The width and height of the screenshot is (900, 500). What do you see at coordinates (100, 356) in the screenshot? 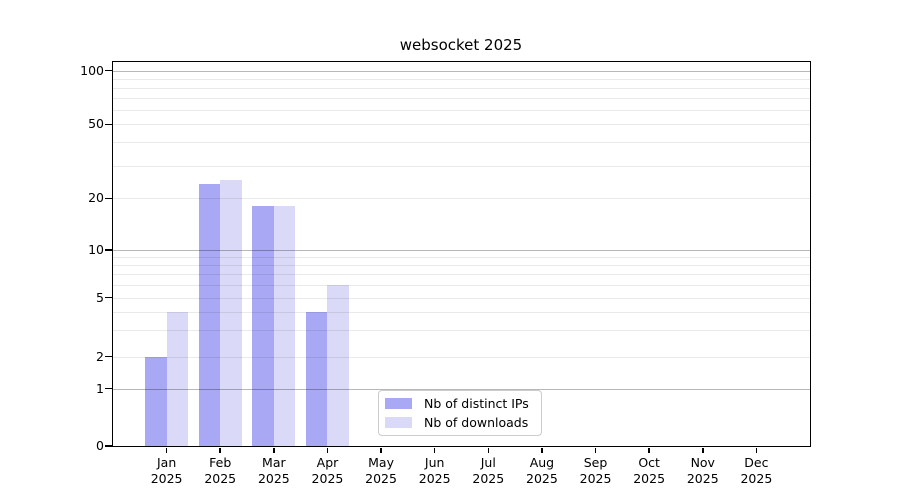
I see `y-axis-label: 2` at bounding box center [100, 356].